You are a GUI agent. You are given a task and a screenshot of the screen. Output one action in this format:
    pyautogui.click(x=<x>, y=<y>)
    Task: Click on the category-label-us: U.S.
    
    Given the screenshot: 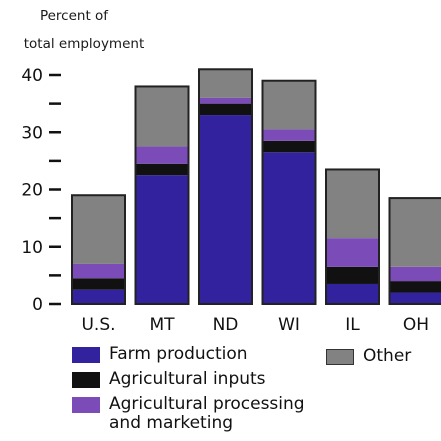 What is the action you would take?
    pyautogui.click(x=98, y=325)
    